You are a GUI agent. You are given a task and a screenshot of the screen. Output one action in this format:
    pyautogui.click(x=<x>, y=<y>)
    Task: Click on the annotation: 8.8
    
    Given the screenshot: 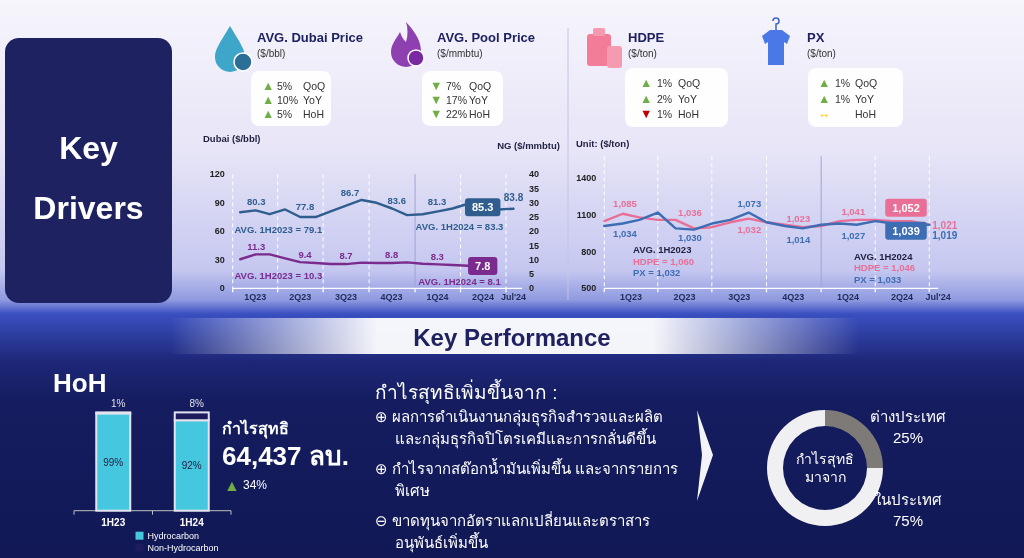 What is the action you would take?
    pyautogui.click(x=392, y=254)
    